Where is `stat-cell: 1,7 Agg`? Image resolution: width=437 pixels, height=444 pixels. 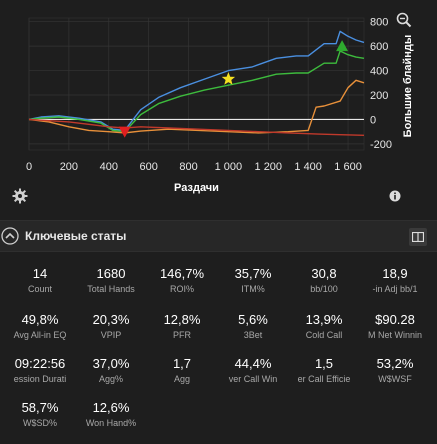
stat-cell: 1,7 Agg is located at coordinates (182, 370).